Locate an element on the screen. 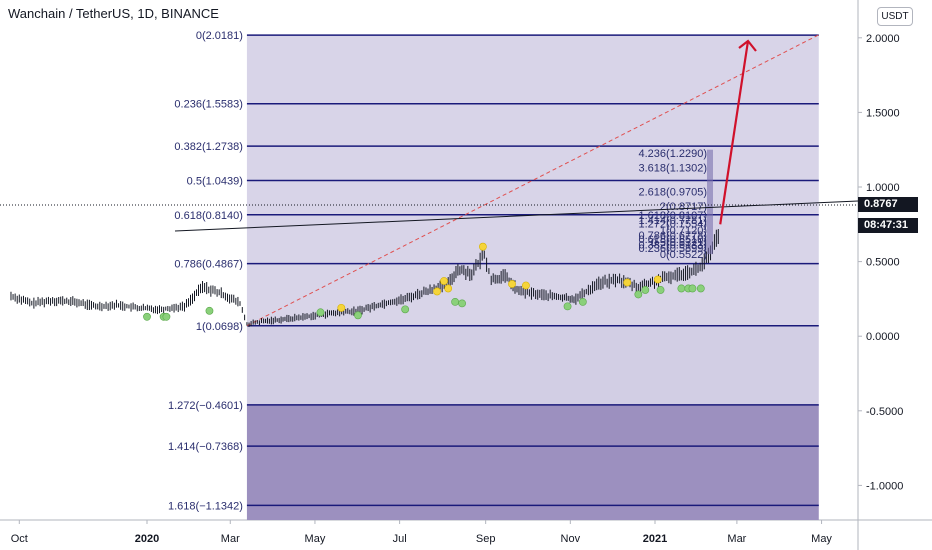  fib-level-label: 0.382(1.2738) is located at coordinates (208, 147).